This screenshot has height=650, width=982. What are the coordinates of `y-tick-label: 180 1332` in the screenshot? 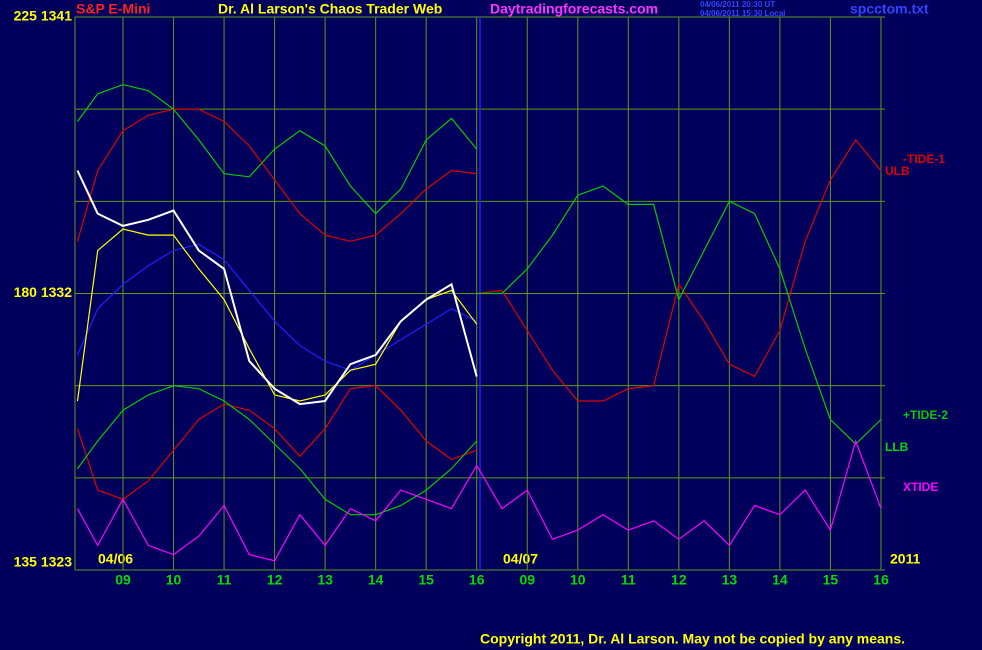 It's located at (43, 292).